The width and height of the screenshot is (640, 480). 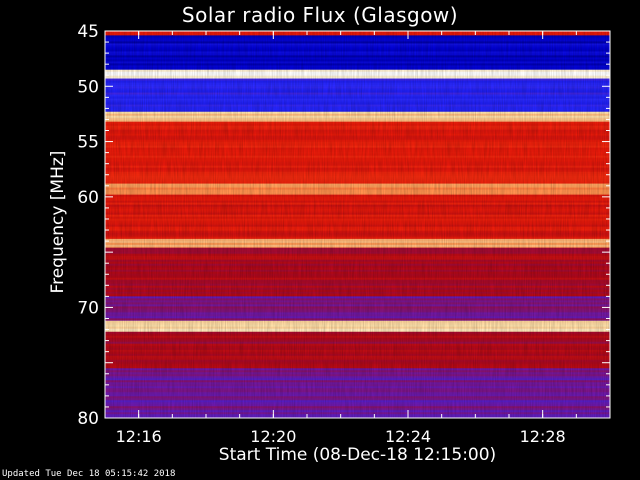 What do you see at coordinates (88, 143) in the screenshot?
I see `y-tick-label: 55` at bounding box center [88, 143].